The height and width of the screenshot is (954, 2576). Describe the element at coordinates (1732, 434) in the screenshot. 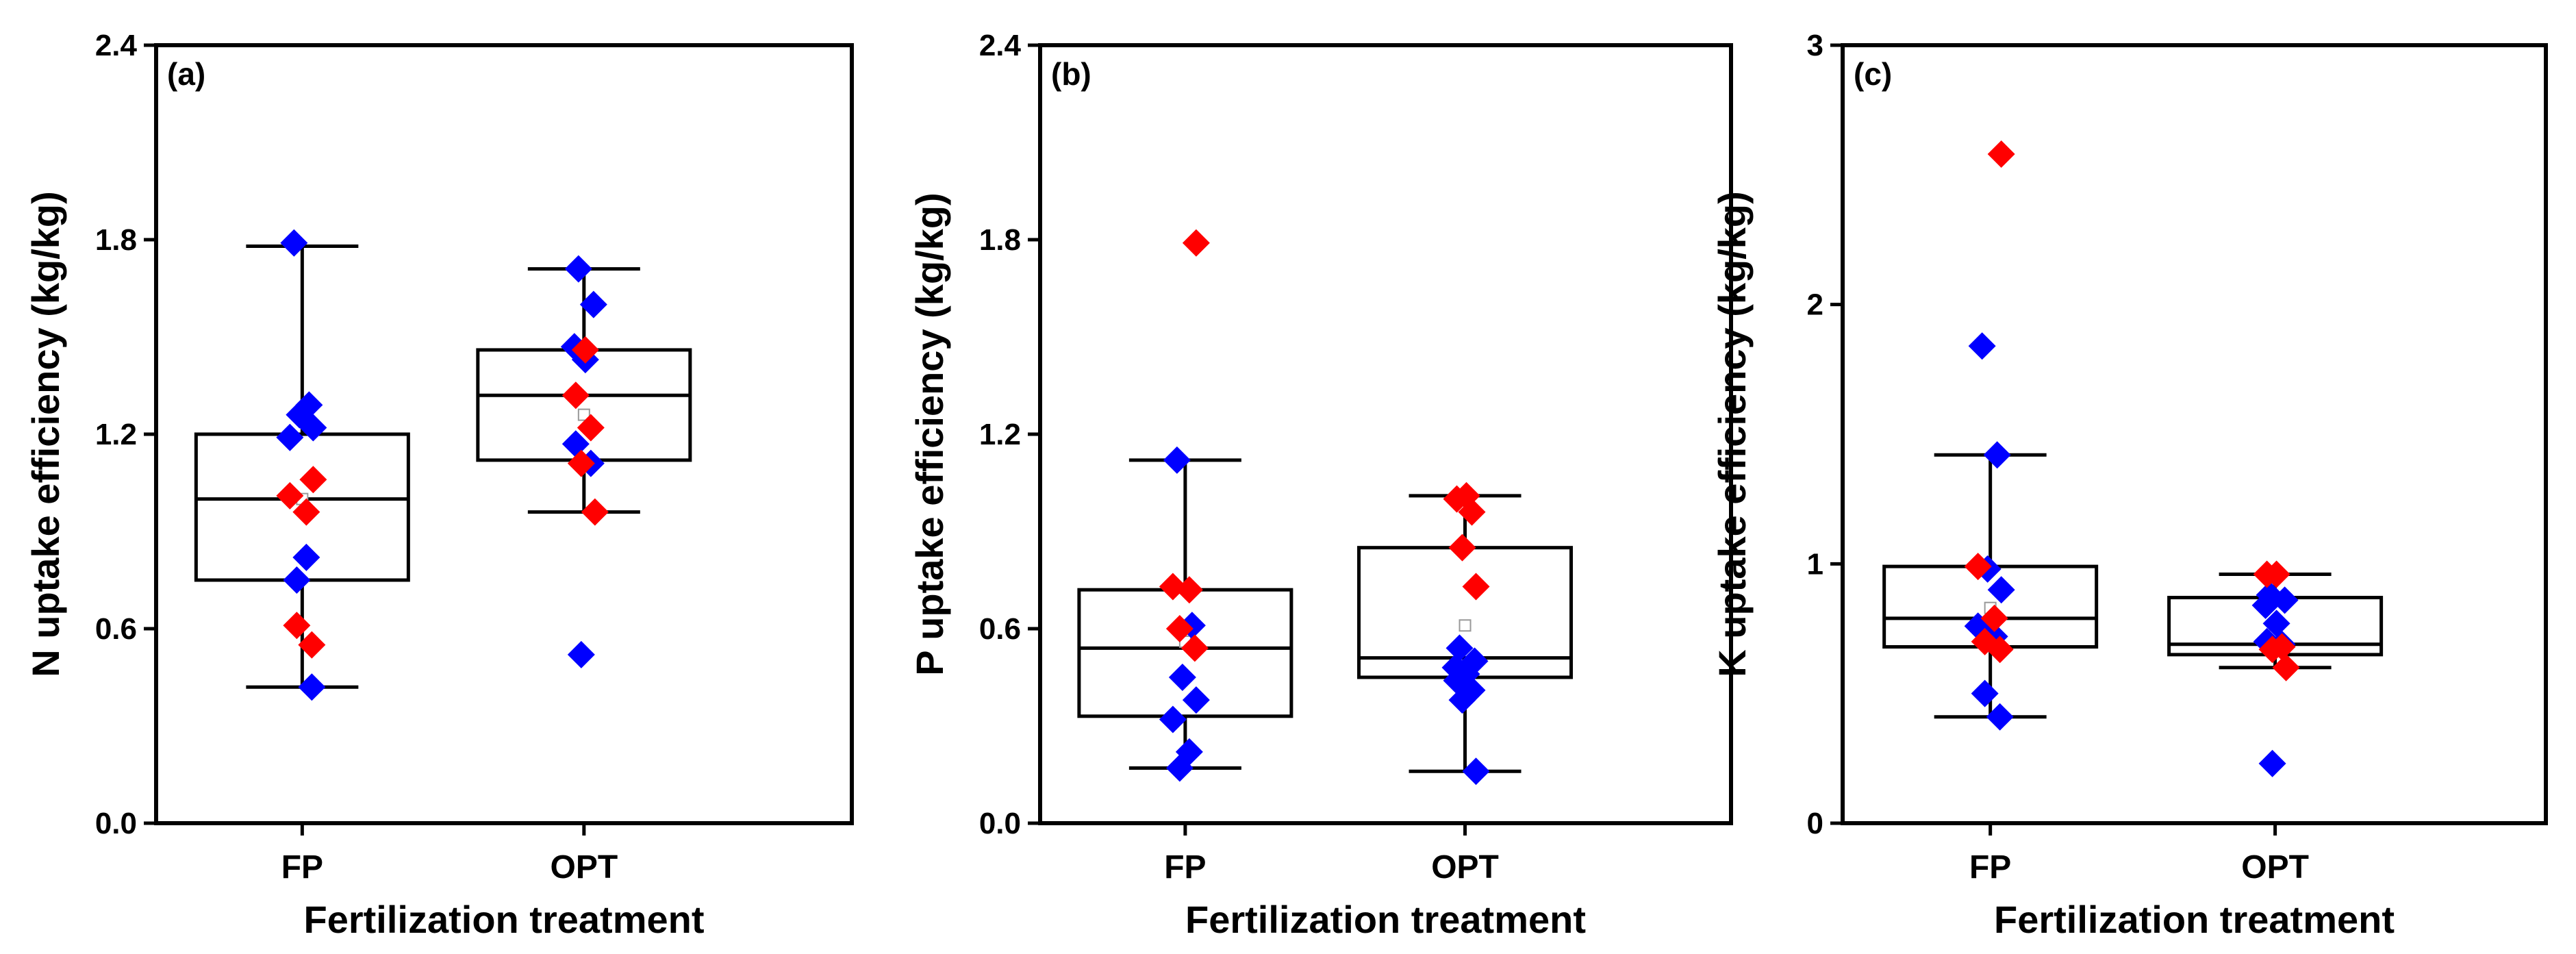

I see `y-axis-title: K uptake efficiency (kg/kg)` at that location.